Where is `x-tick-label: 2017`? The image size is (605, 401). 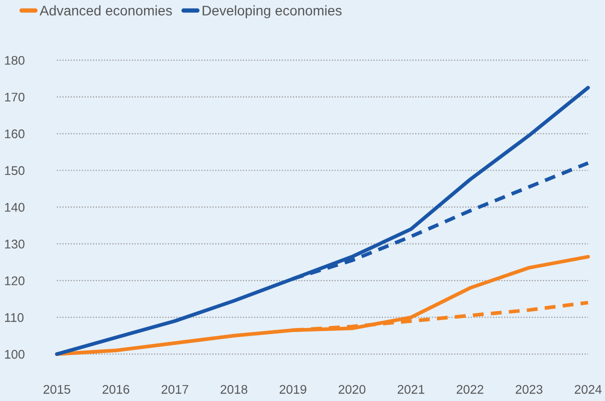 x-tick-label: 2017 is located at coordinates (175, 389).